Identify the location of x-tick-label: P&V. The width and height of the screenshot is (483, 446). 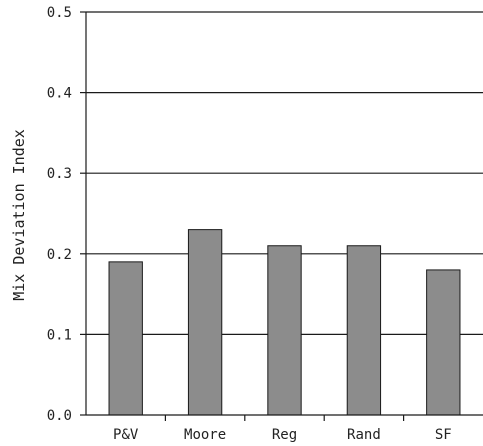
(126, 435).